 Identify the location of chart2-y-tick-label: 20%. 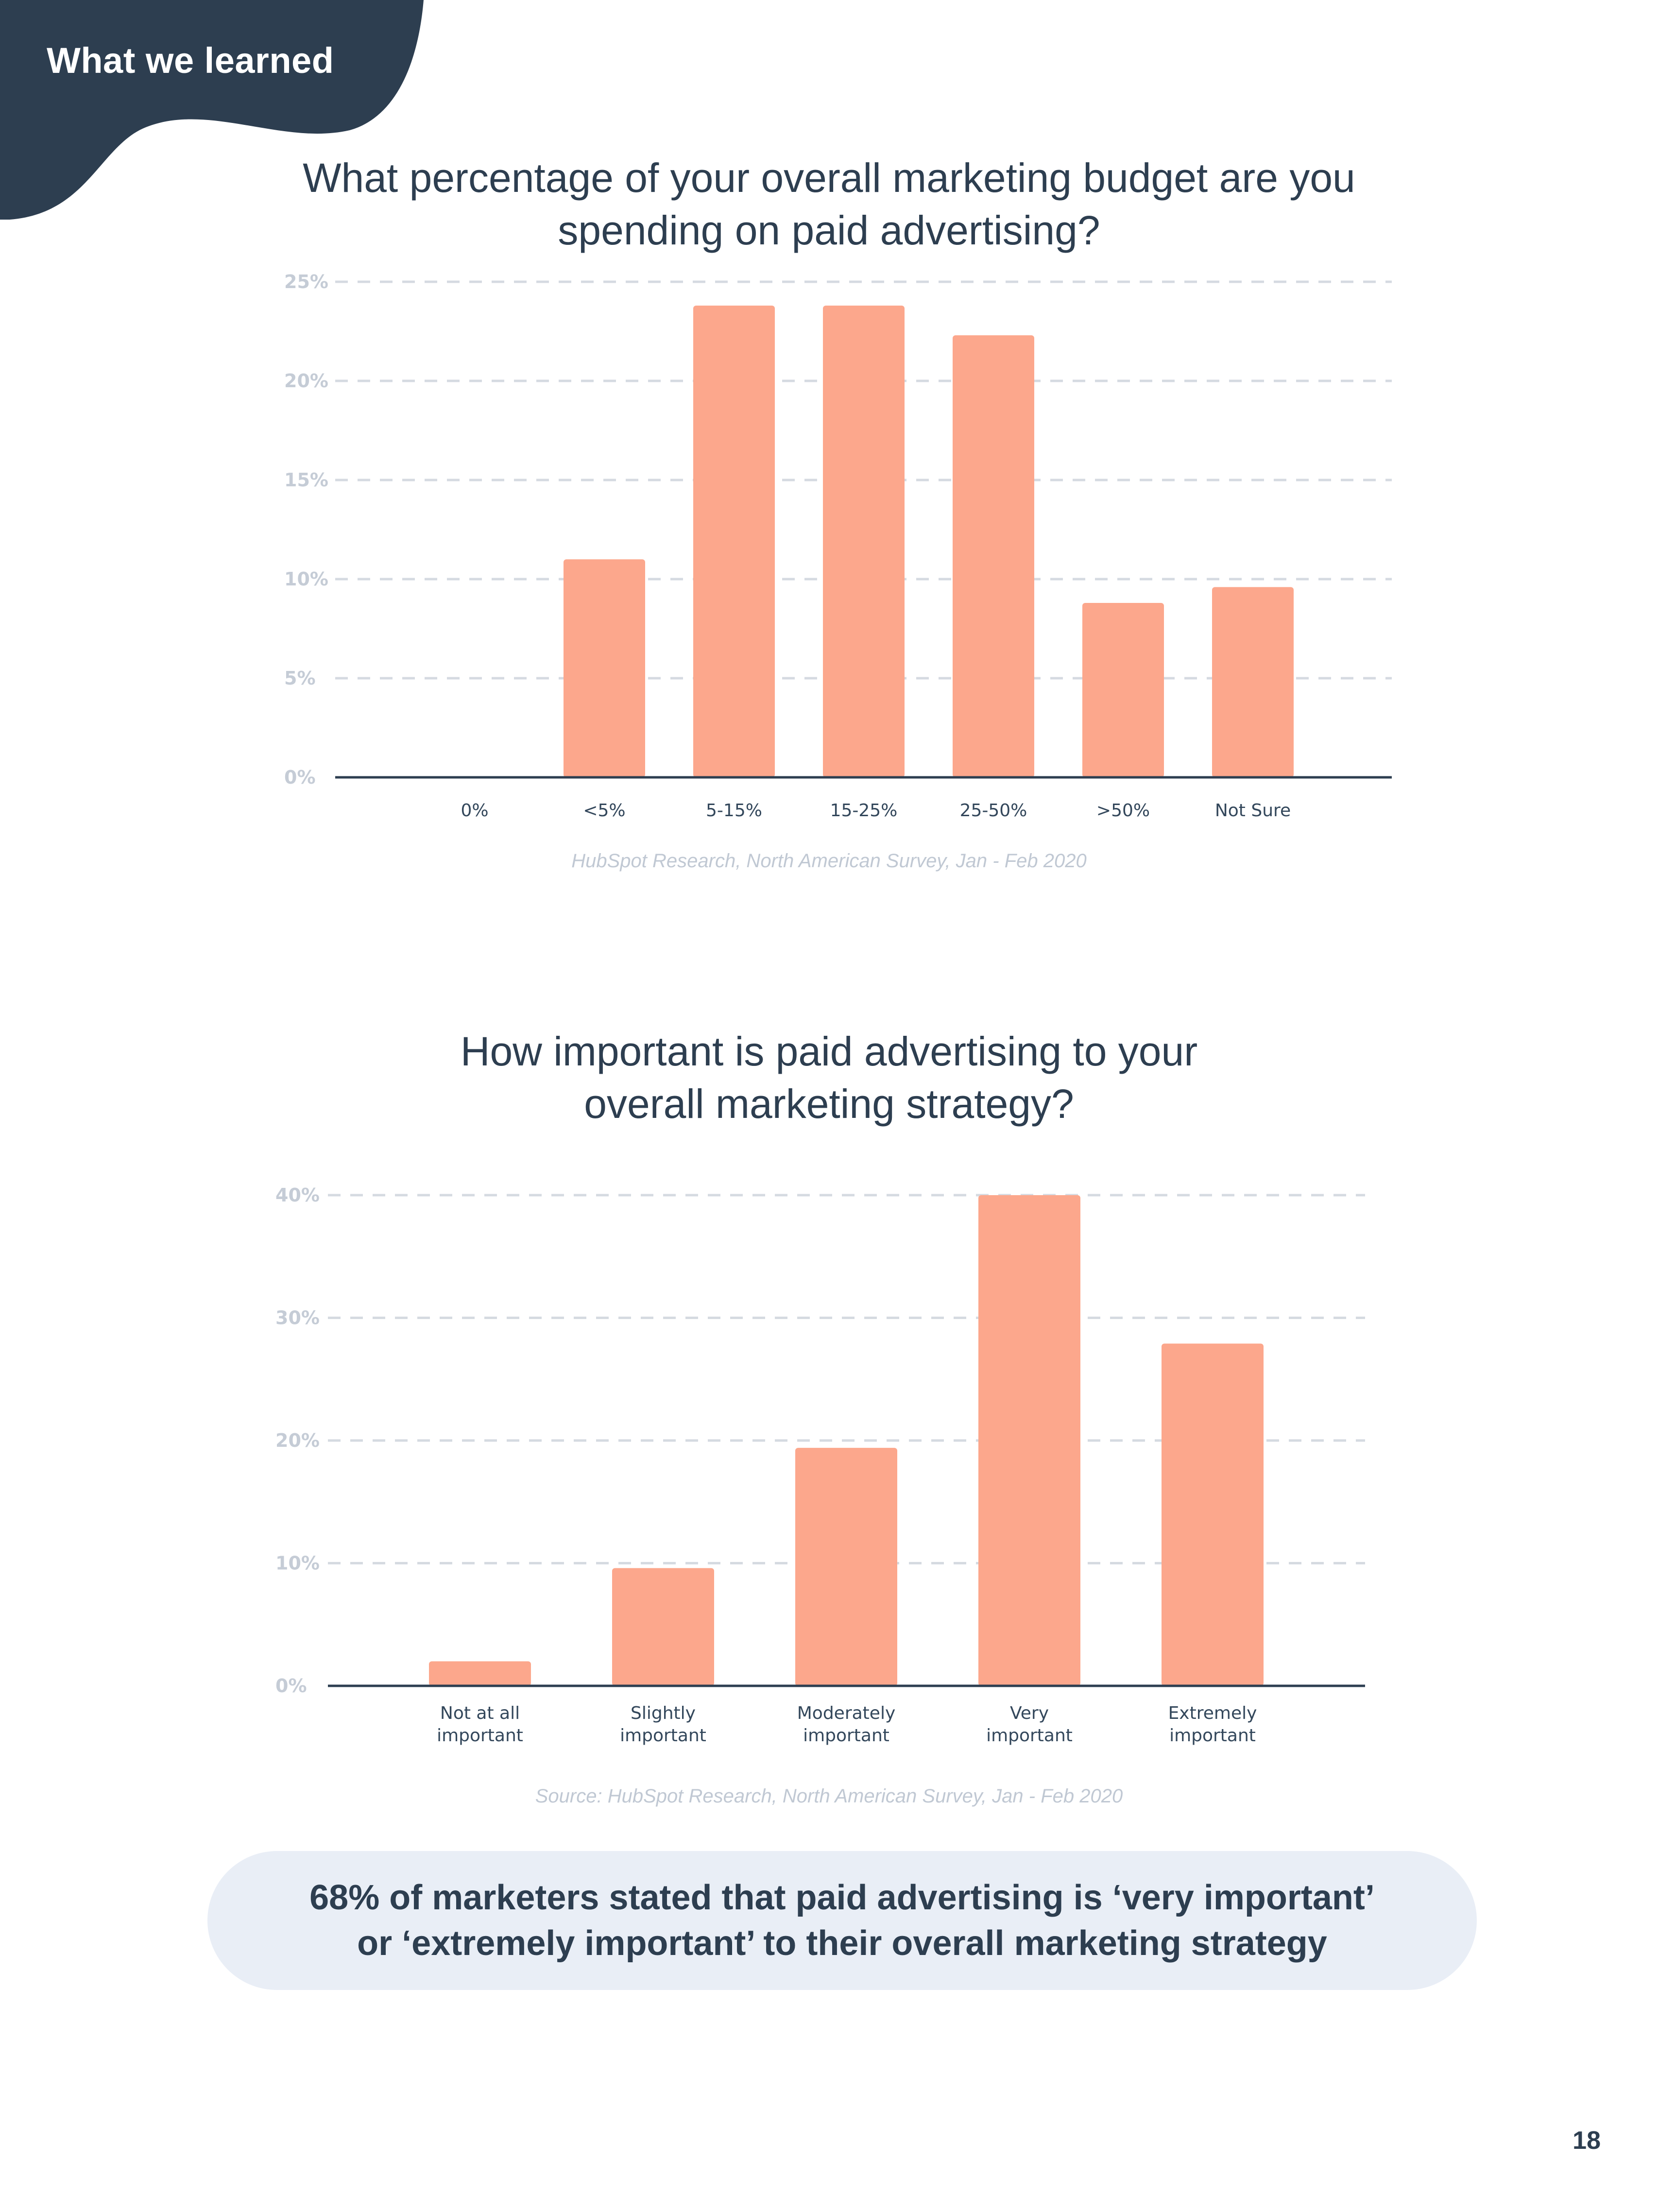
(298, 1440).